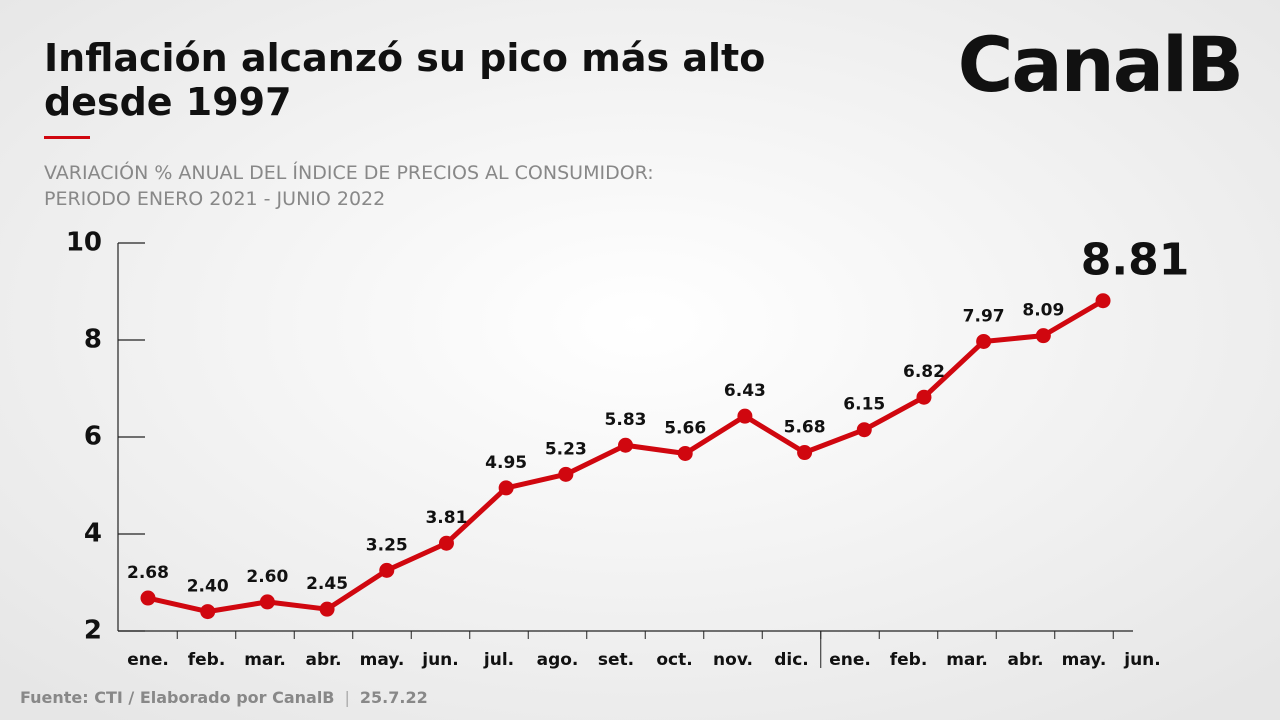 Image resolution: width=1280 pixels, height=720 pixels. What do you see at coordinates (558, 660) in the screenshot?
I see `x-tick-label: ago.` at bounding box center [558, 660].